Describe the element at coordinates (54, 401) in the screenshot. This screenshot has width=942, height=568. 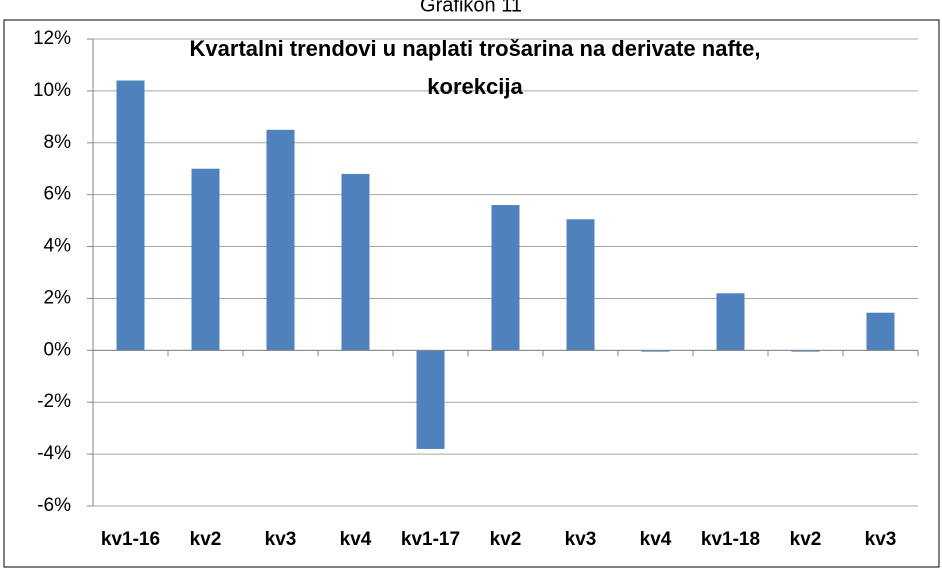
I see `y-tick-label: -2%` at that location.